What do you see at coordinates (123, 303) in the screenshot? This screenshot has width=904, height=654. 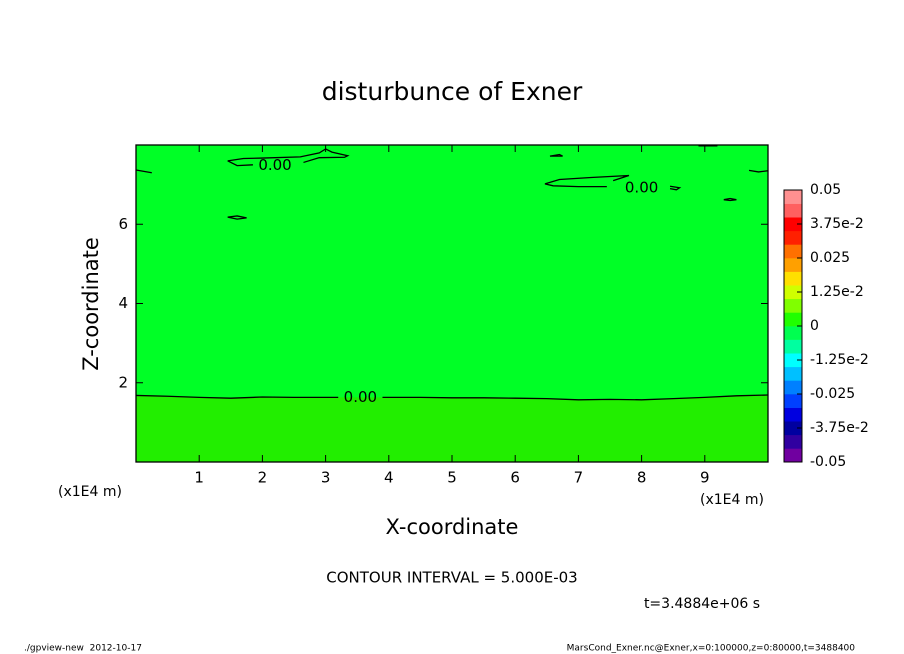 I see `y-tick-label: 4` at bounding box center [123, 303].